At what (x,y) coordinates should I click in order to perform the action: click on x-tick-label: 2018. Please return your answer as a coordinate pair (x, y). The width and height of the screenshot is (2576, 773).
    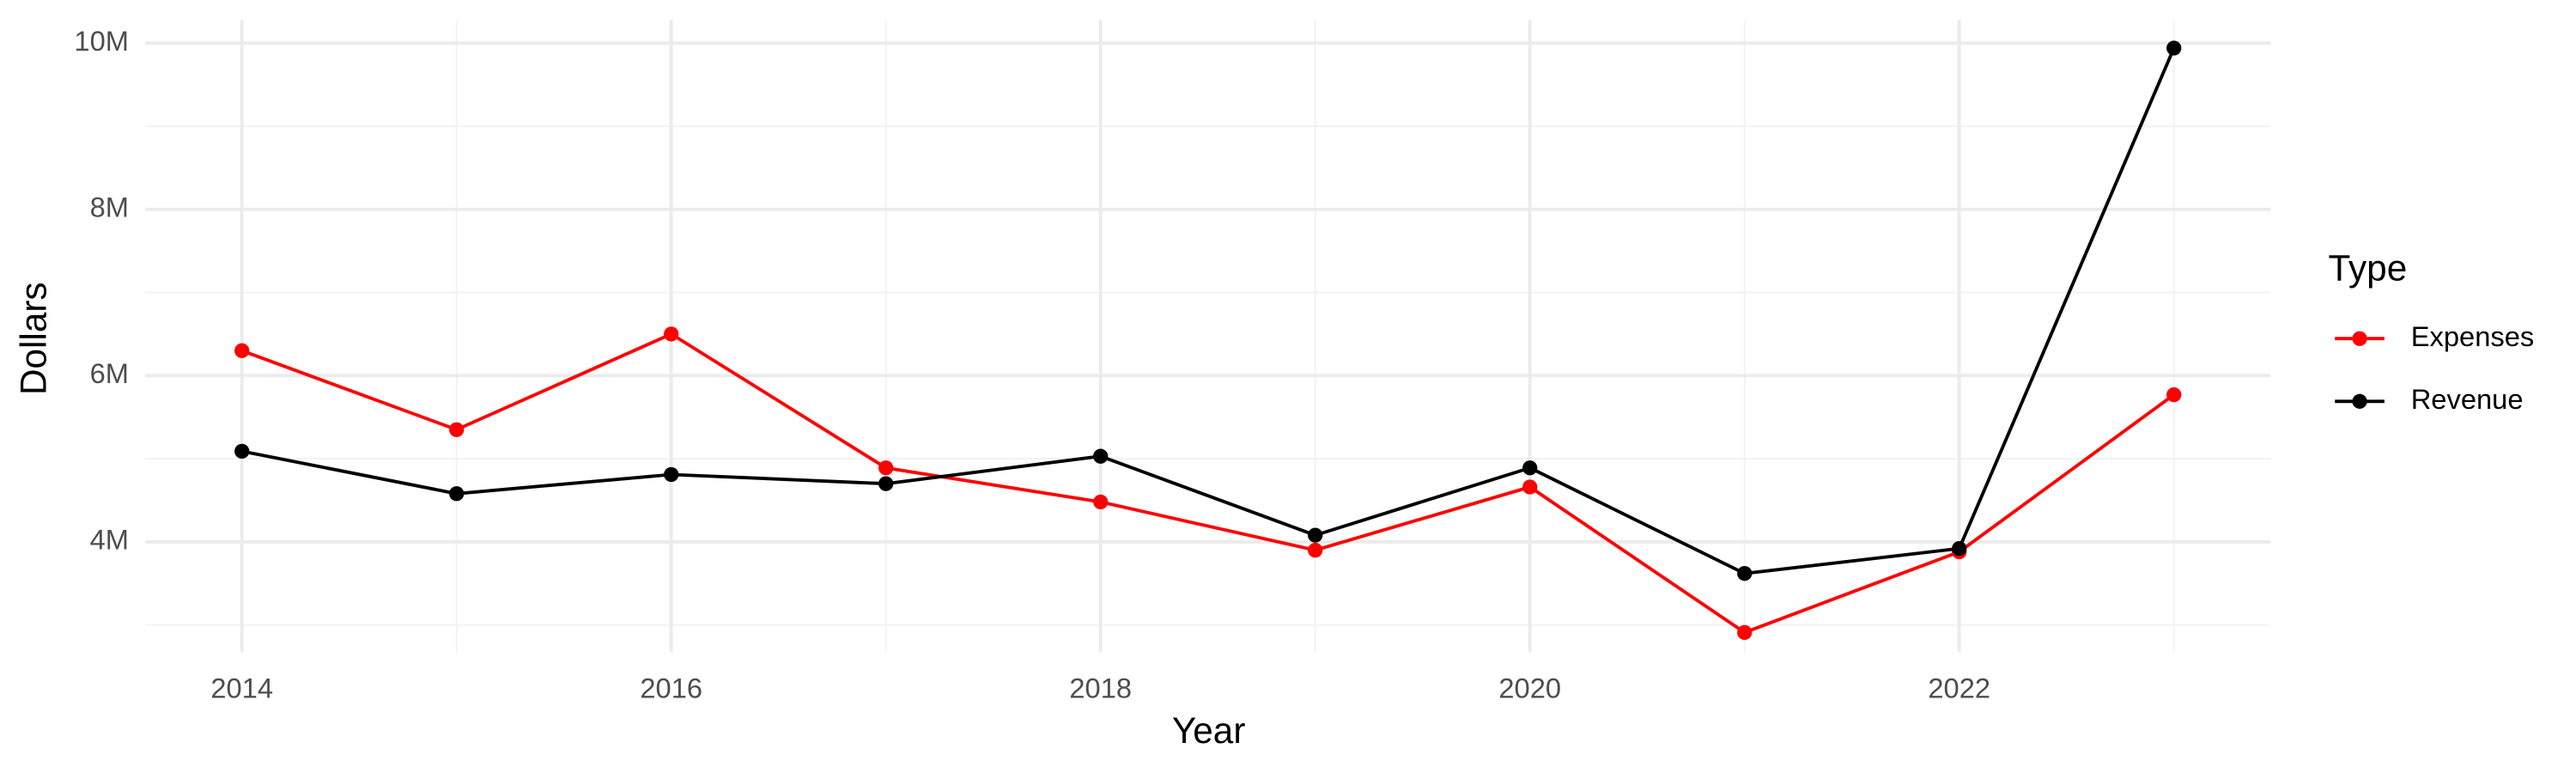
    Looking at the image, I should click on (1100, 687).